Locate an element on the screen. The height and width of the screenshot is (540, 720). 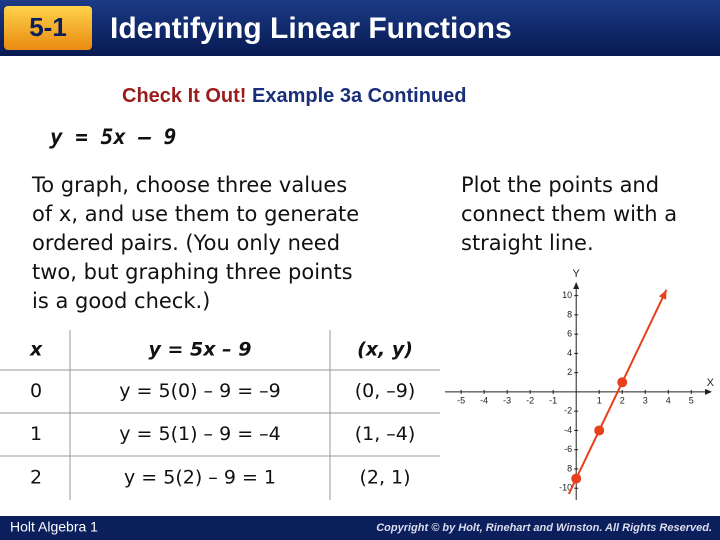
subtitle: Check It Out! Example 3a Continued is located at coordinates (294, 96).